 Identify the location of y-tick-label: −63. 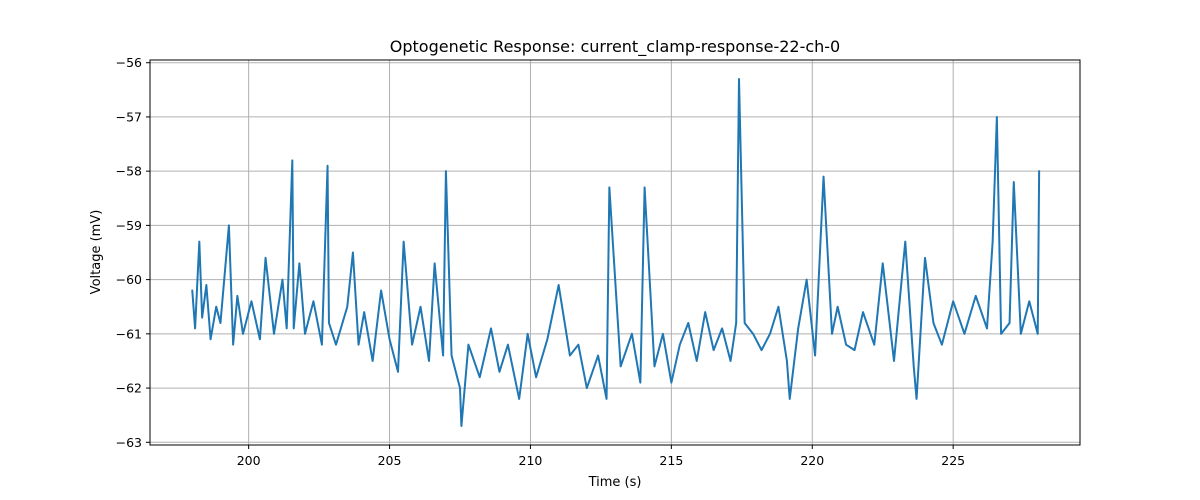
(129, 442).